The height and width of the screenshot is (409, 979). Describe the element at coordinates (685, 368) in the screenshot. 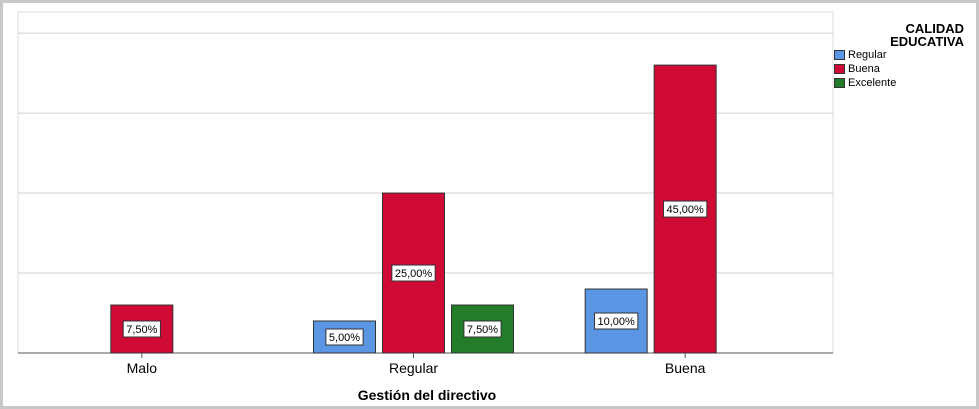

I see `x-tick-label: Buena` at that location.